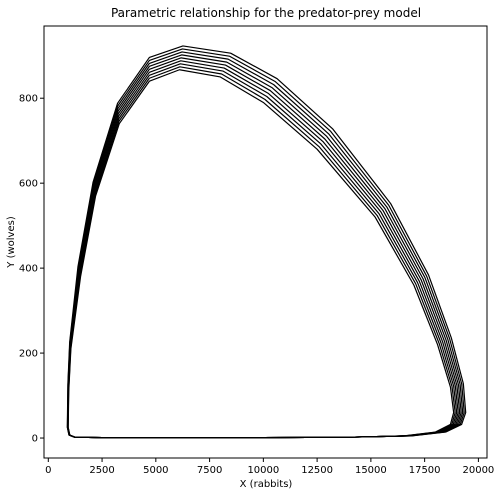  I want to click on x-tick-label: 0, so click(48, 470).